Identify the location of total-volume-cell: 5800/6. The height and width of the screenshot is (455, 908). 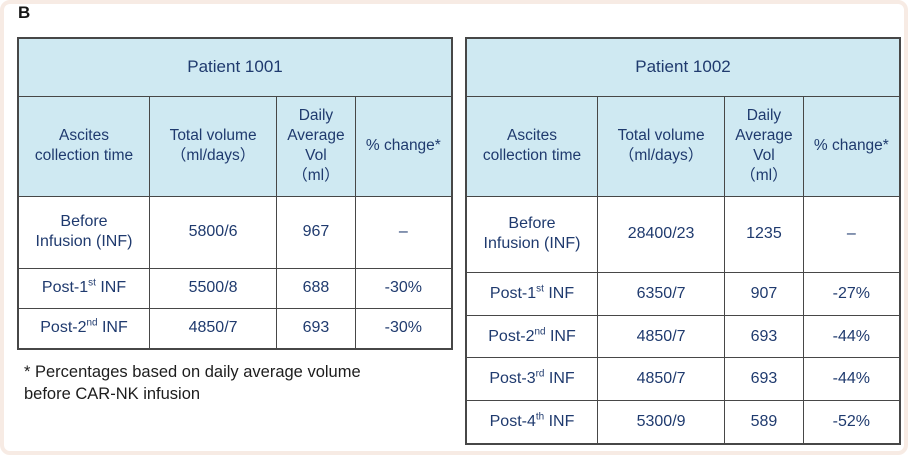
(213, 232).